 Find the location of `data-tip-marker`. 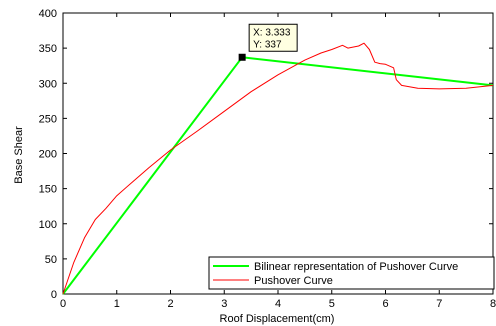

data-tip-marker is located at coordinates (242, 57).